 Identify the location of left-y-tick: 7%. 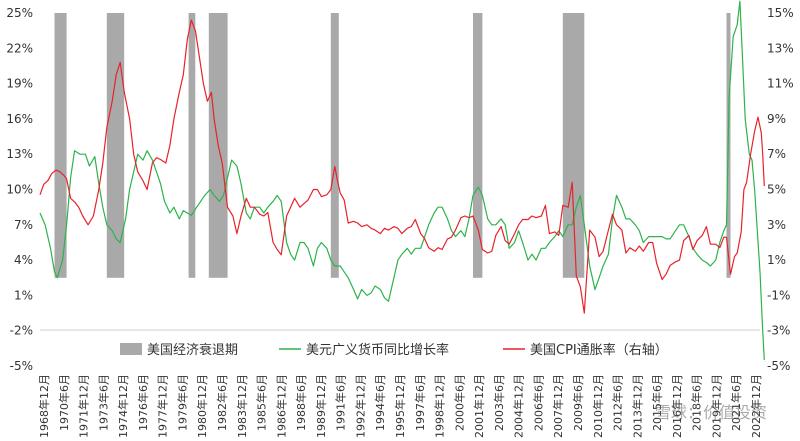
(23, 225).